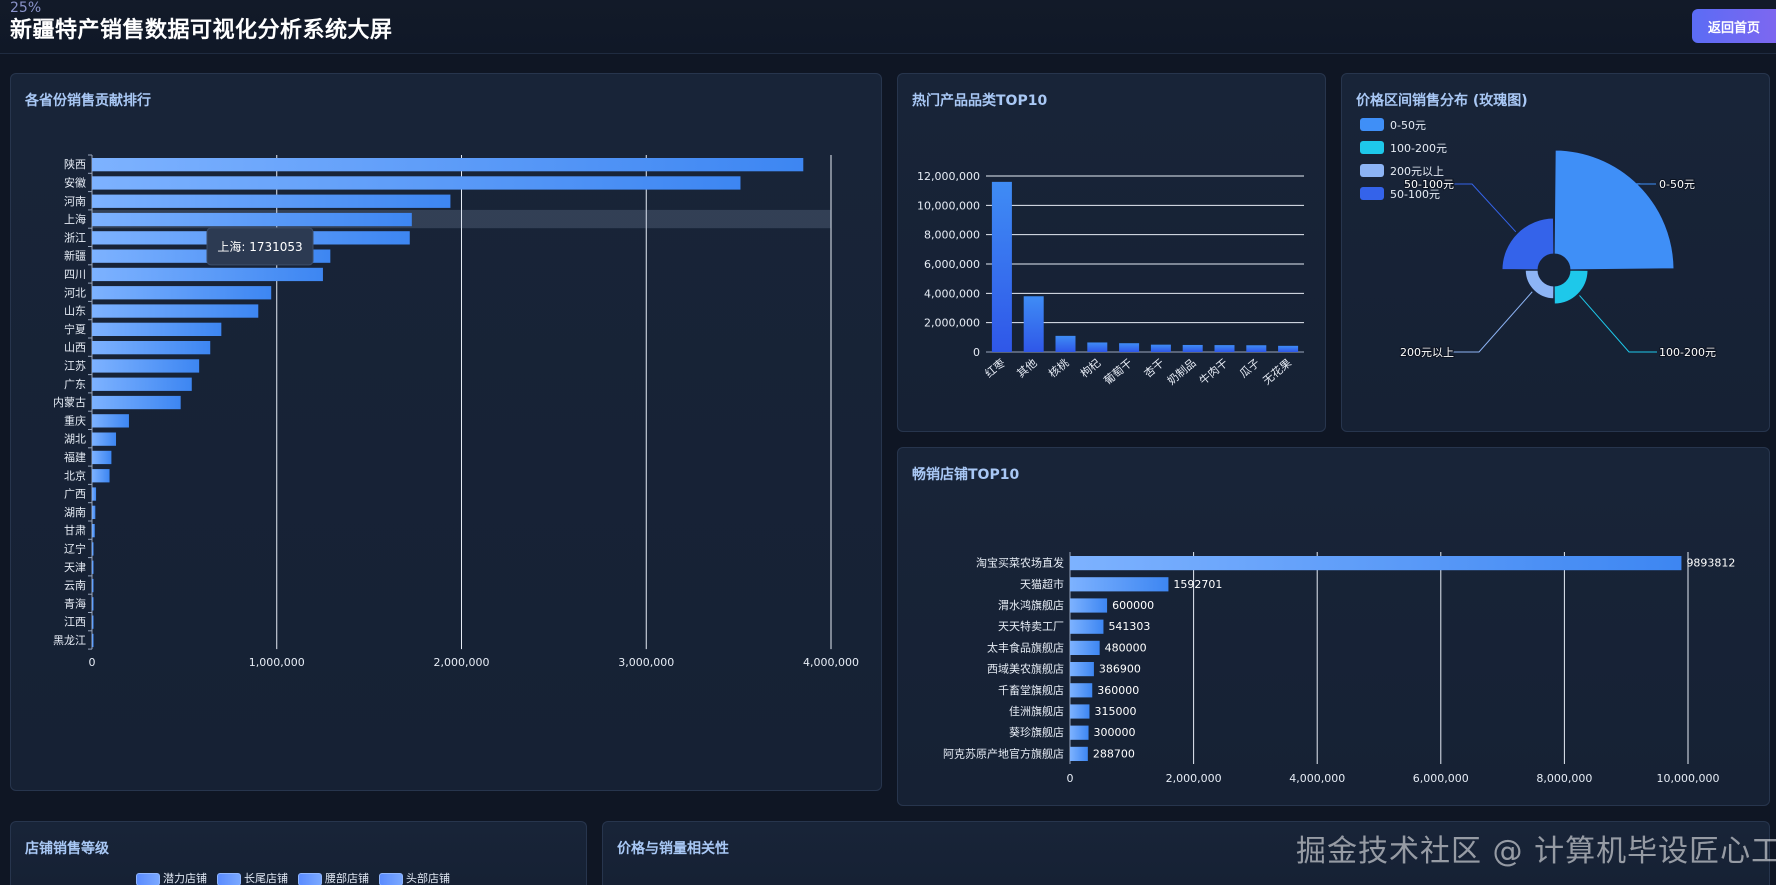 The image size is (1776, 885). Describe the element at coordinates (201, 30) in the screenshot. I see `page-title: 新疆特产销售数据可视化分析系统大屏` at that location.